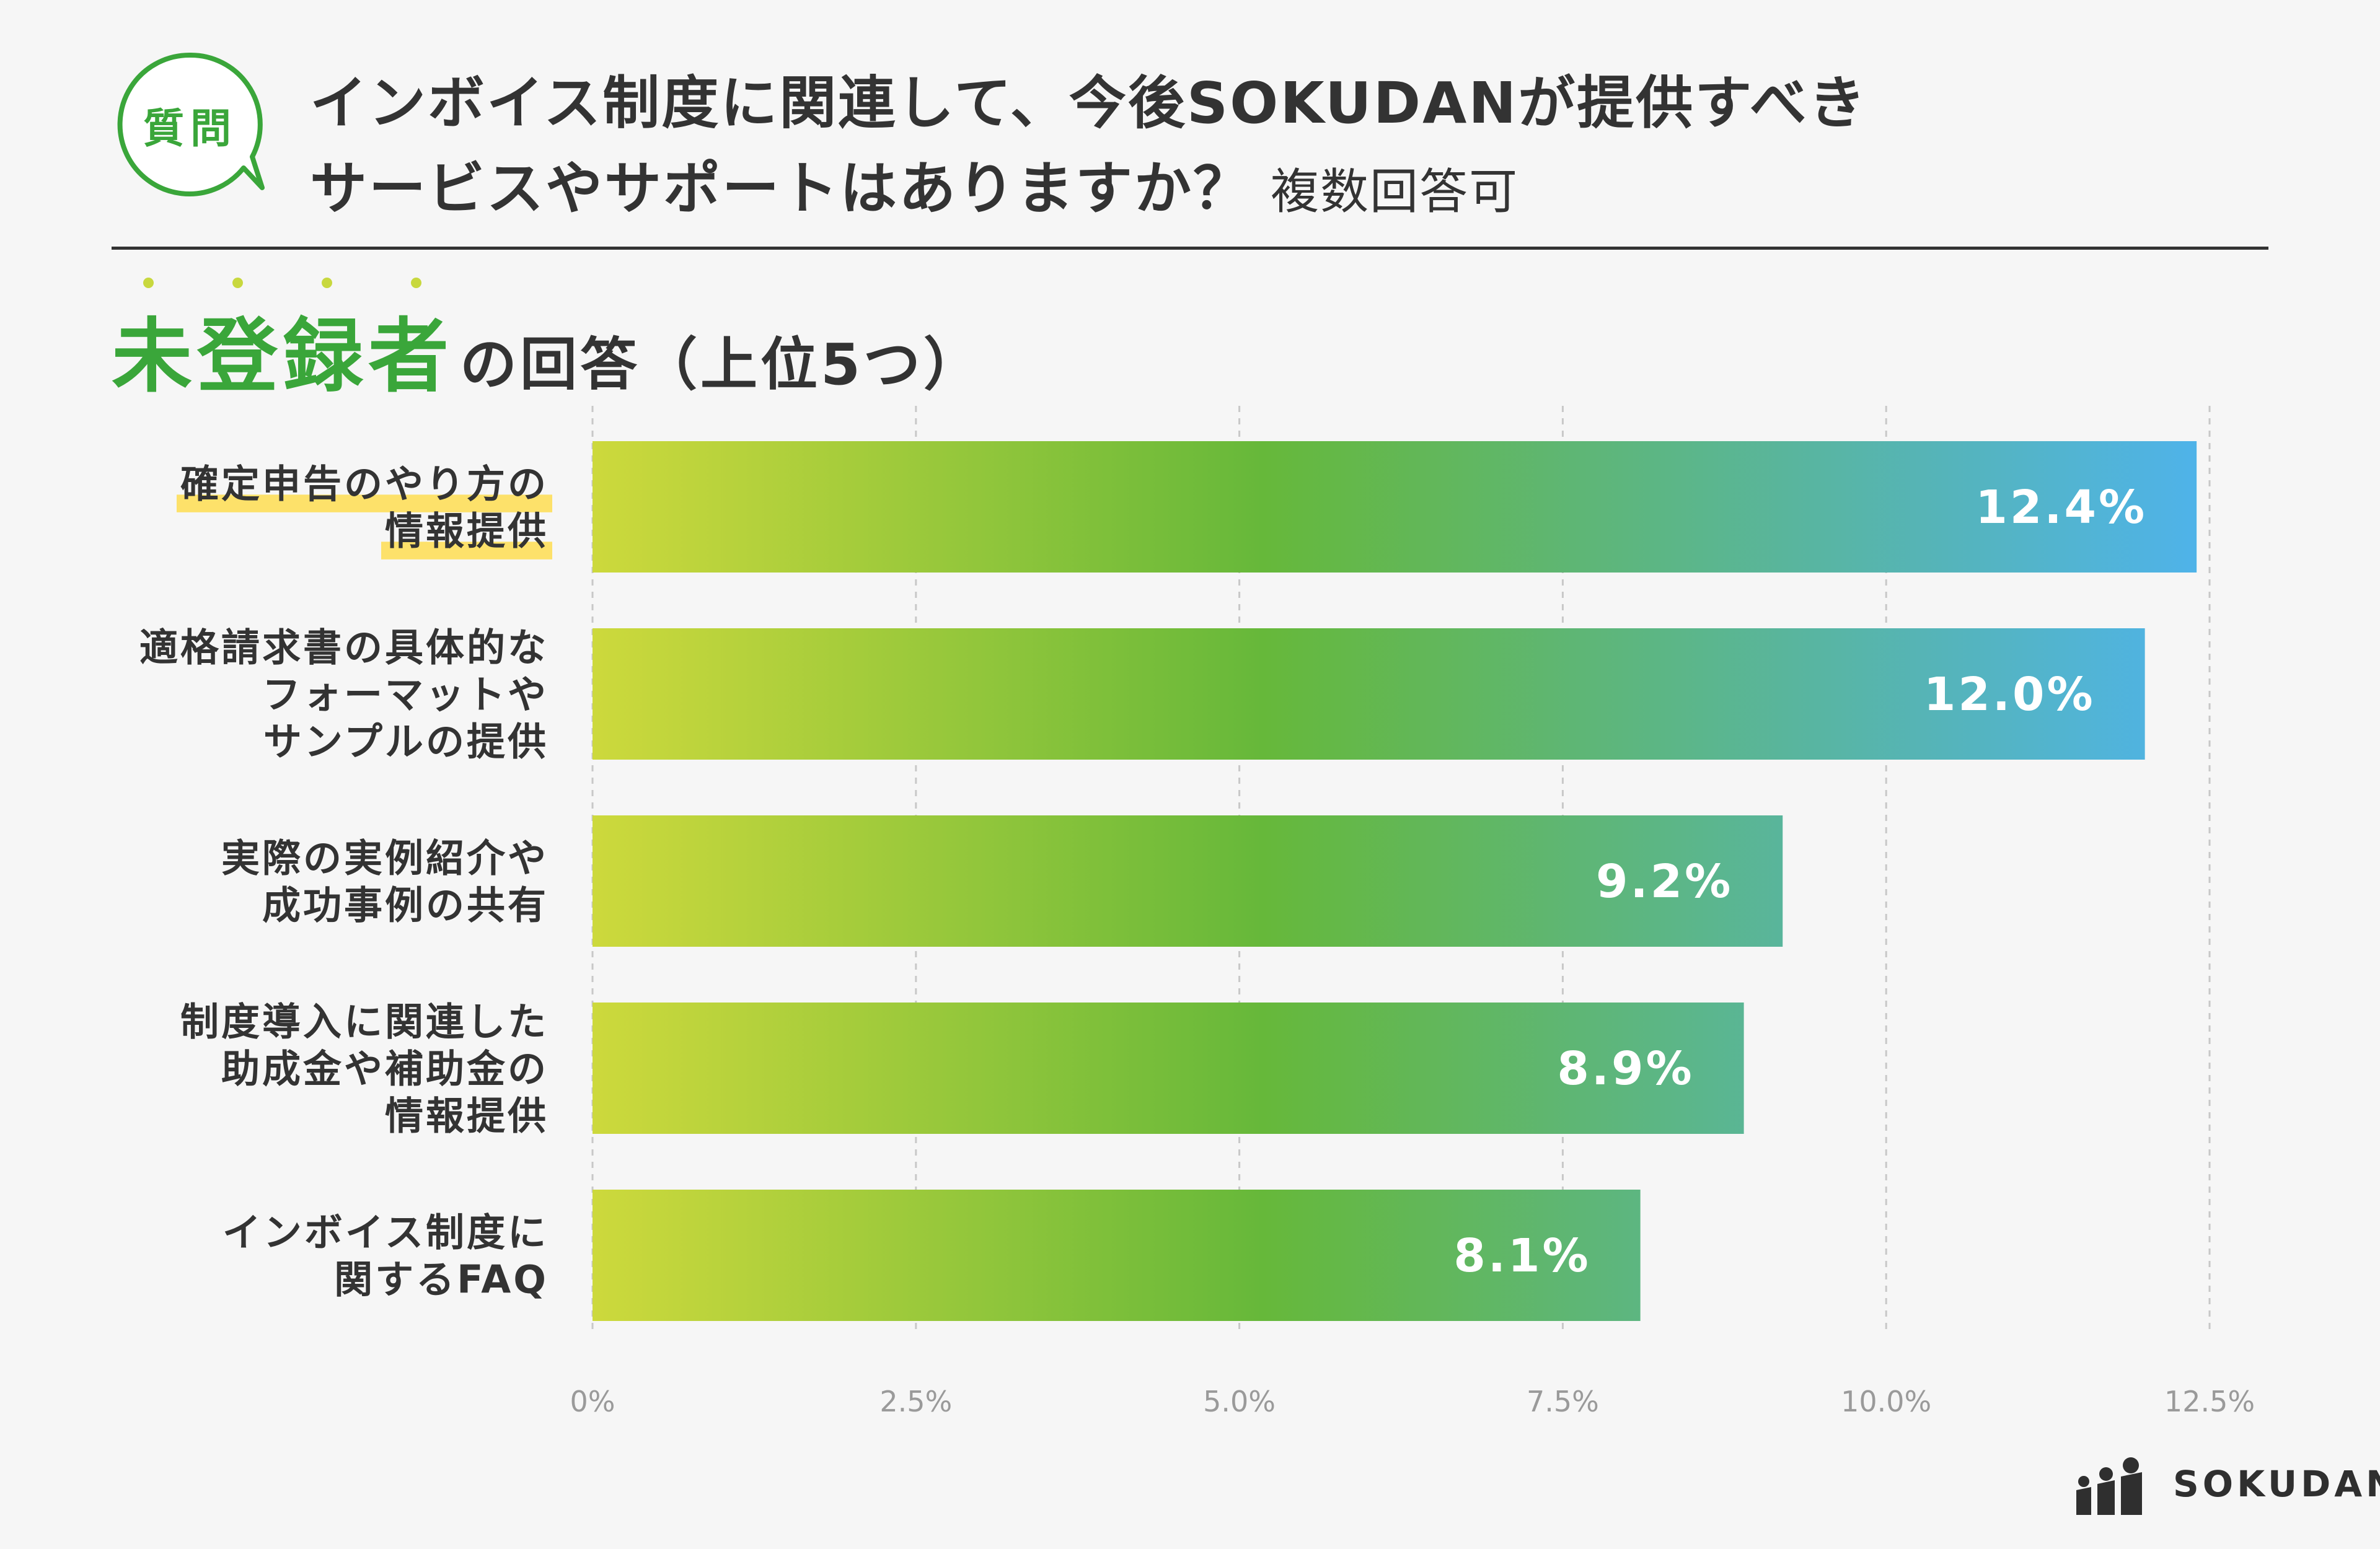 This screenshot has height=1549, width=2380. I want to click on section-heading-rest: の回答（上位5つ）, so click(722, 364).